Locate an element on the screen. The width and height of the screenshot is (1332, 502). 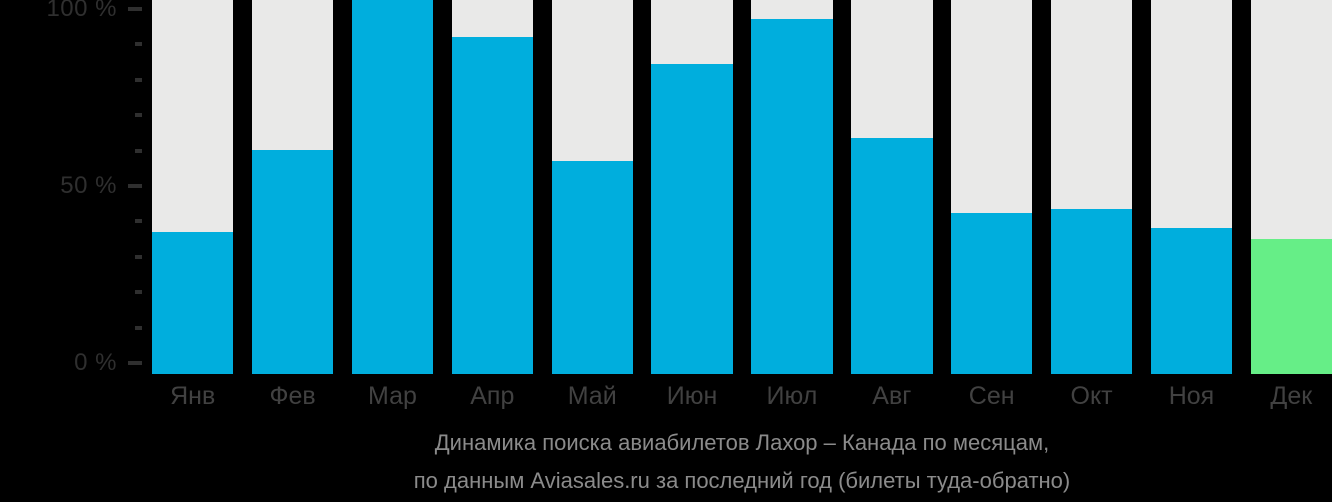
bar-Июл is located at coordinates (792, 187).